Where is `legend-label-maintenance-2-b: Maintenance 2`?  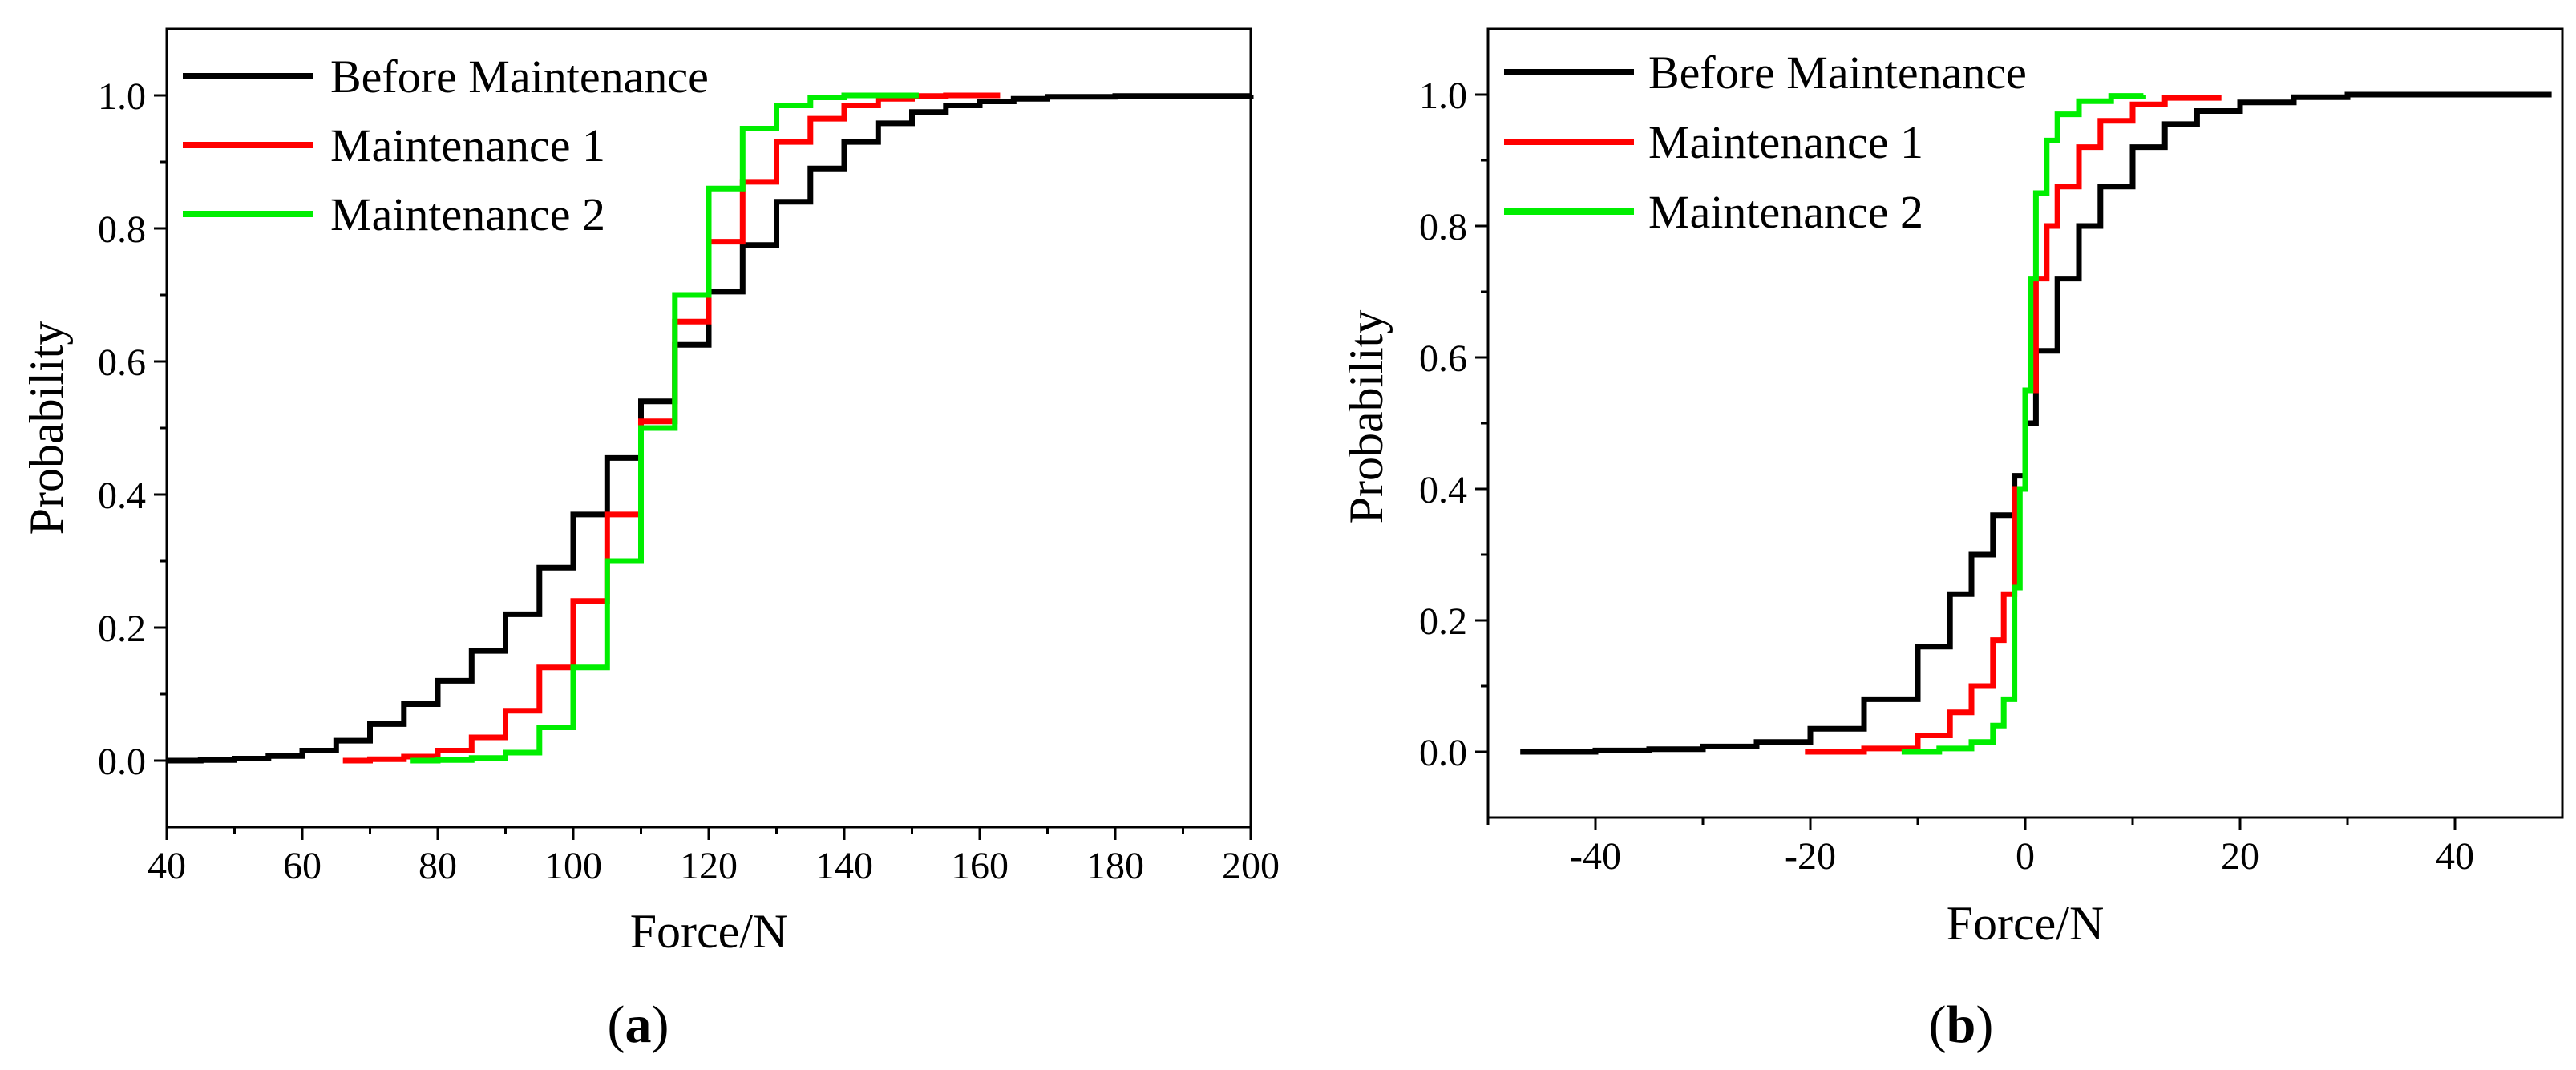 legend-label-maintenance-2-b: Maintenance 2 is located at coordinates (1785, 212).